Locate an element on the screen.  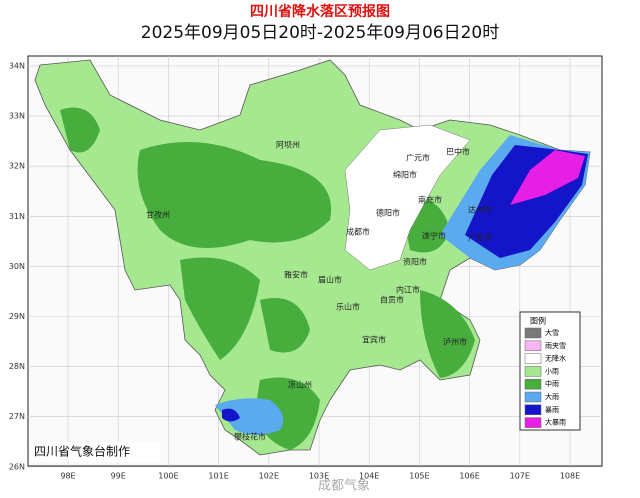
legend-label: 大雨 is located at coordinates (552, 396).